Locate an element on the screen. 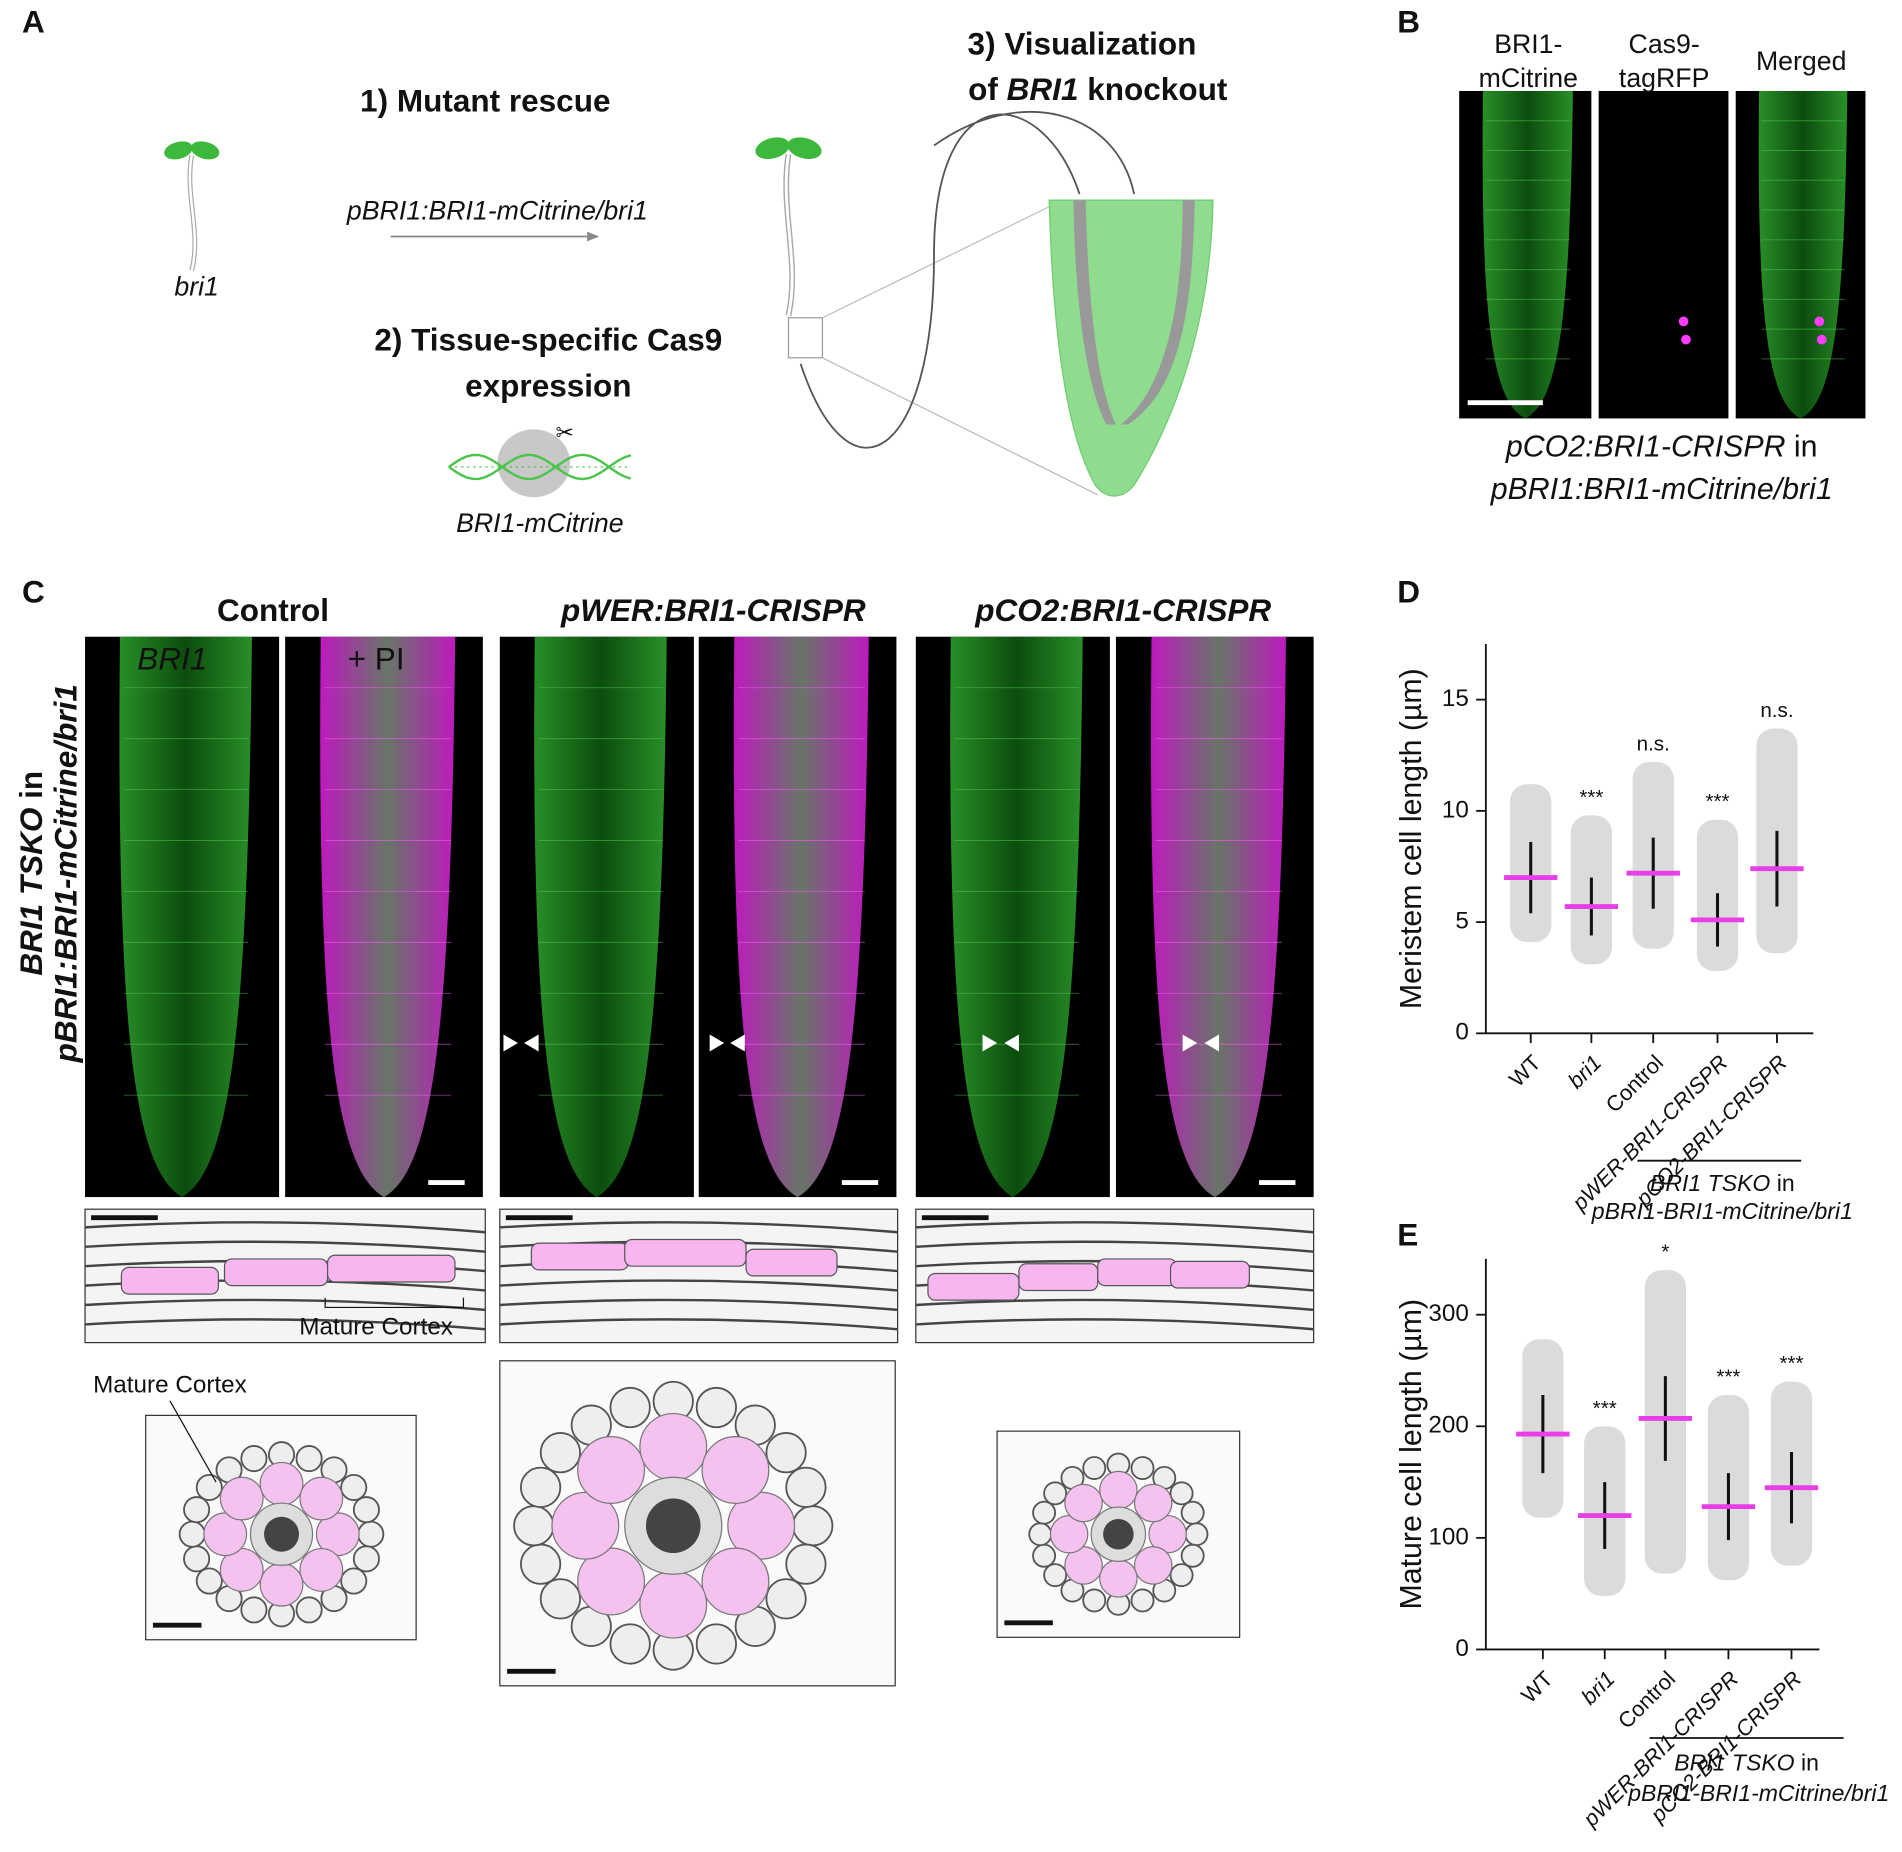  zoom-lines is located at coordinates (960, 349).